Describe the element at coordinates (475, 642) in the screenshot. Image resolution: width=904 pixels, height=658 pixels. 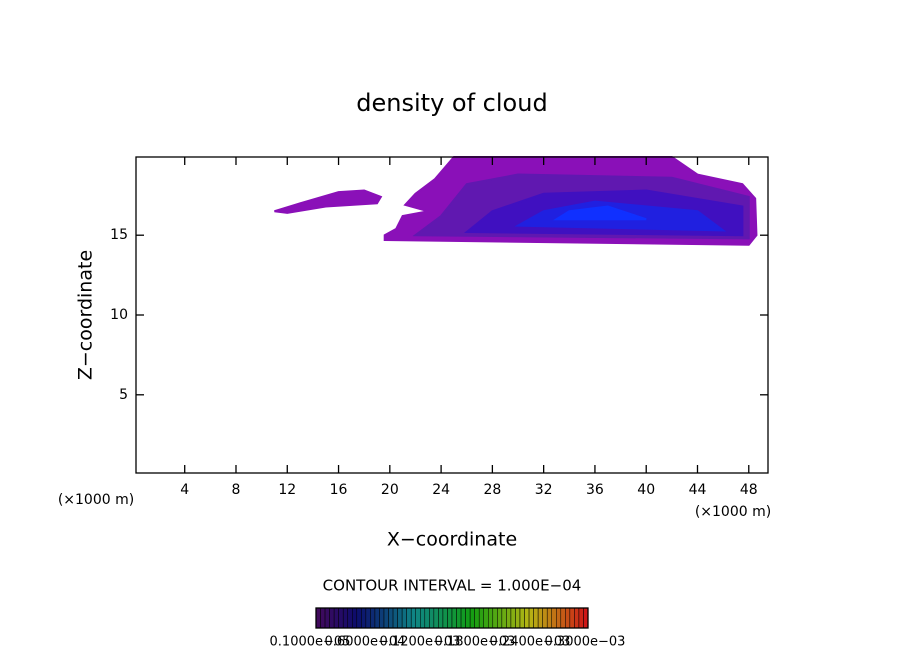
I see `colorbar-label: 0.1800e−03` at that location.